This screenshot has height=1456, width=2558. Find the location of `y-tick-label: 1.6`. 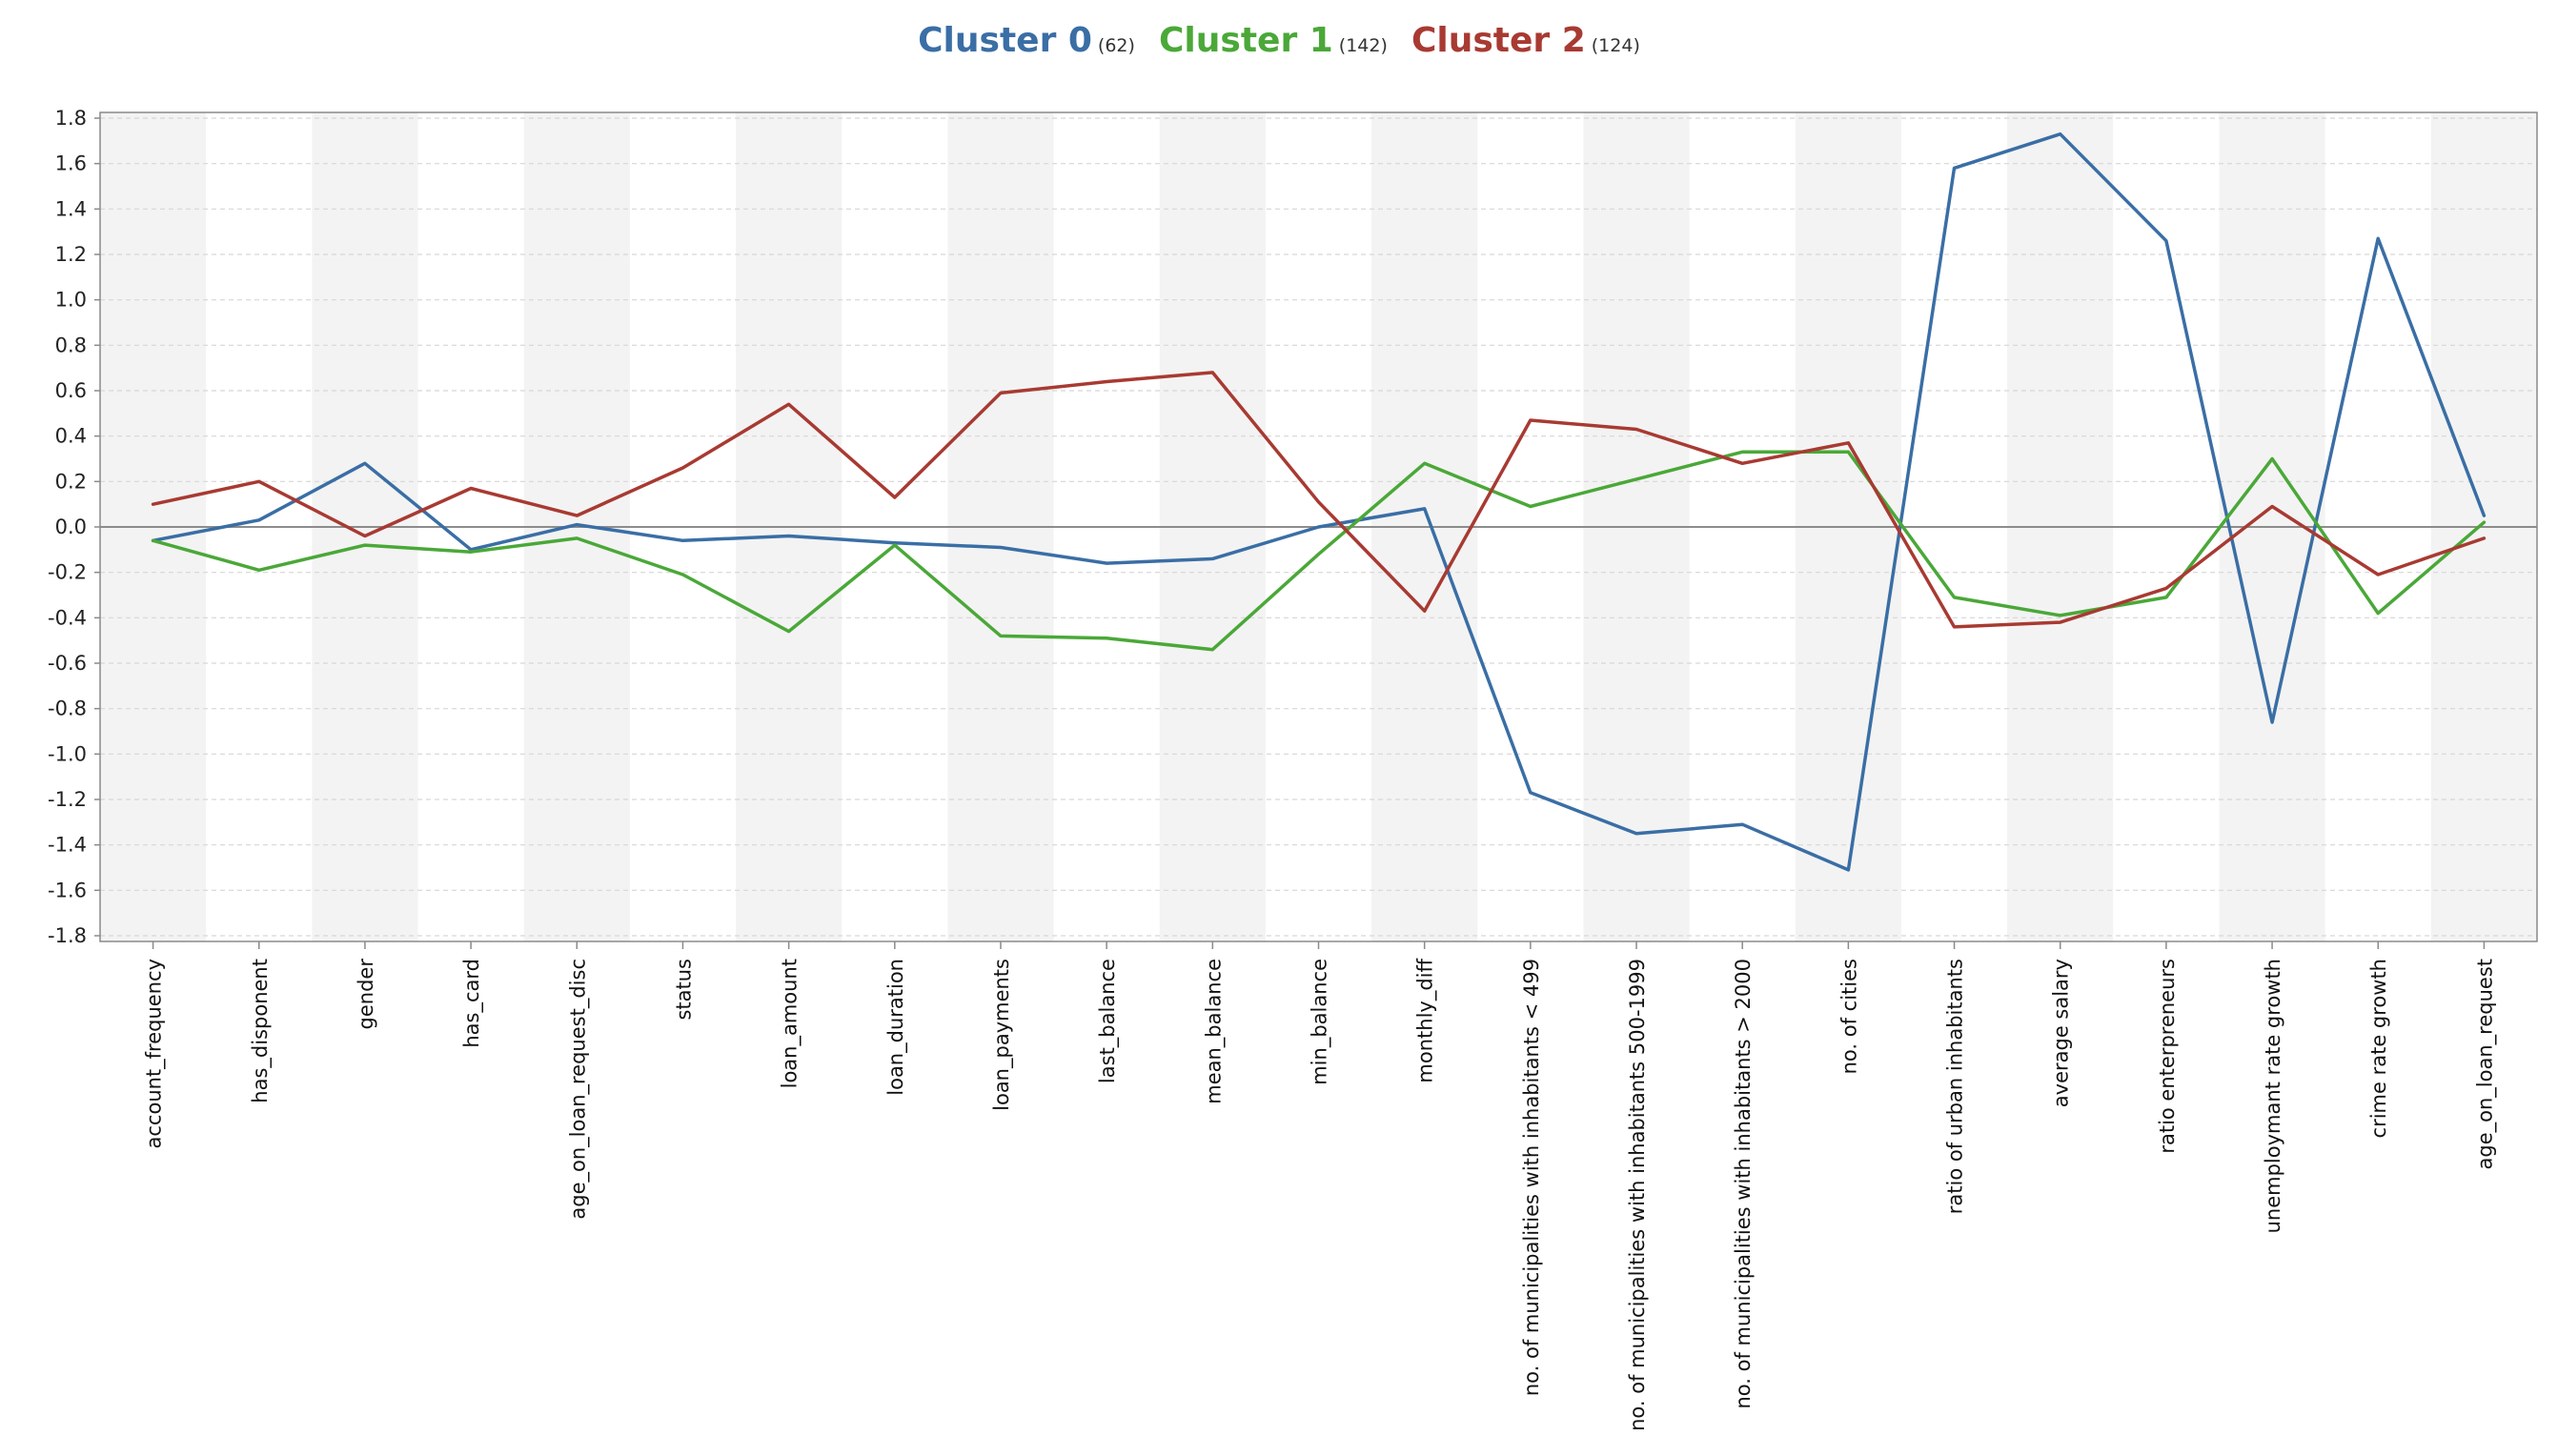

y-tick-label: 1.6 is located at coordinates (71, 163).